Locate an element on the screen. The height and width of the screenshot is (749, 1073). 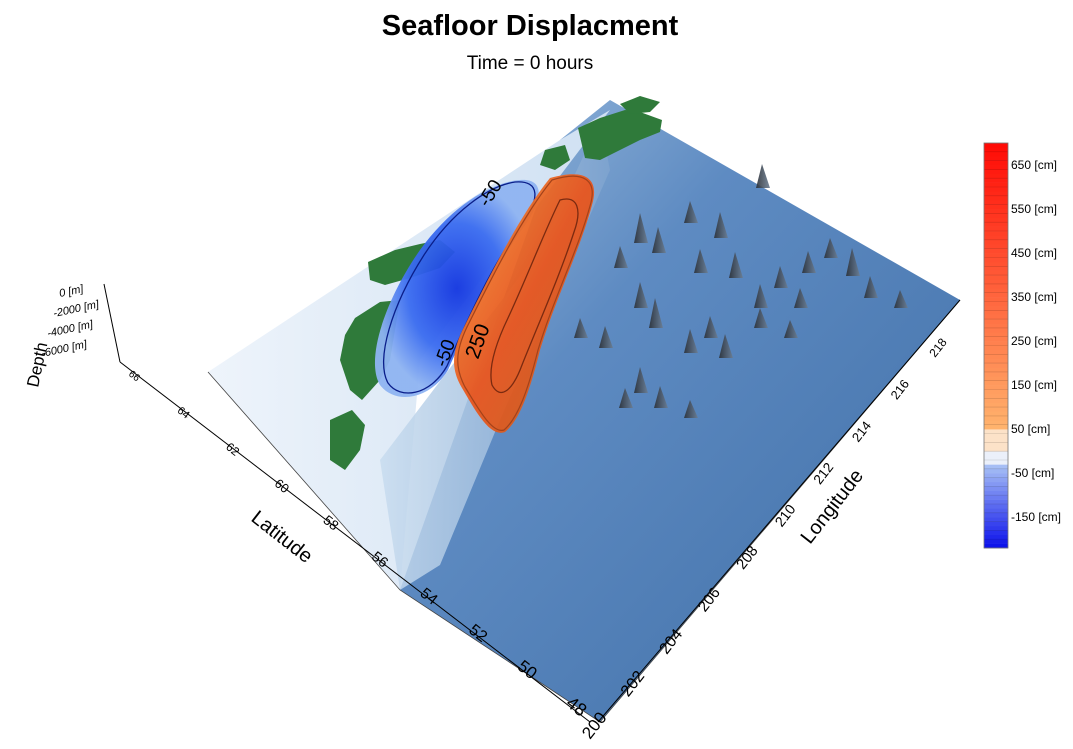
colorbar-tick-label: 350 [cm] is located at coordinates (1034, 297).